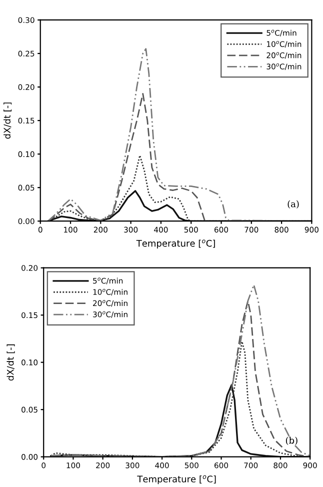  I want to click on annotation: (b), so click(292, 440).